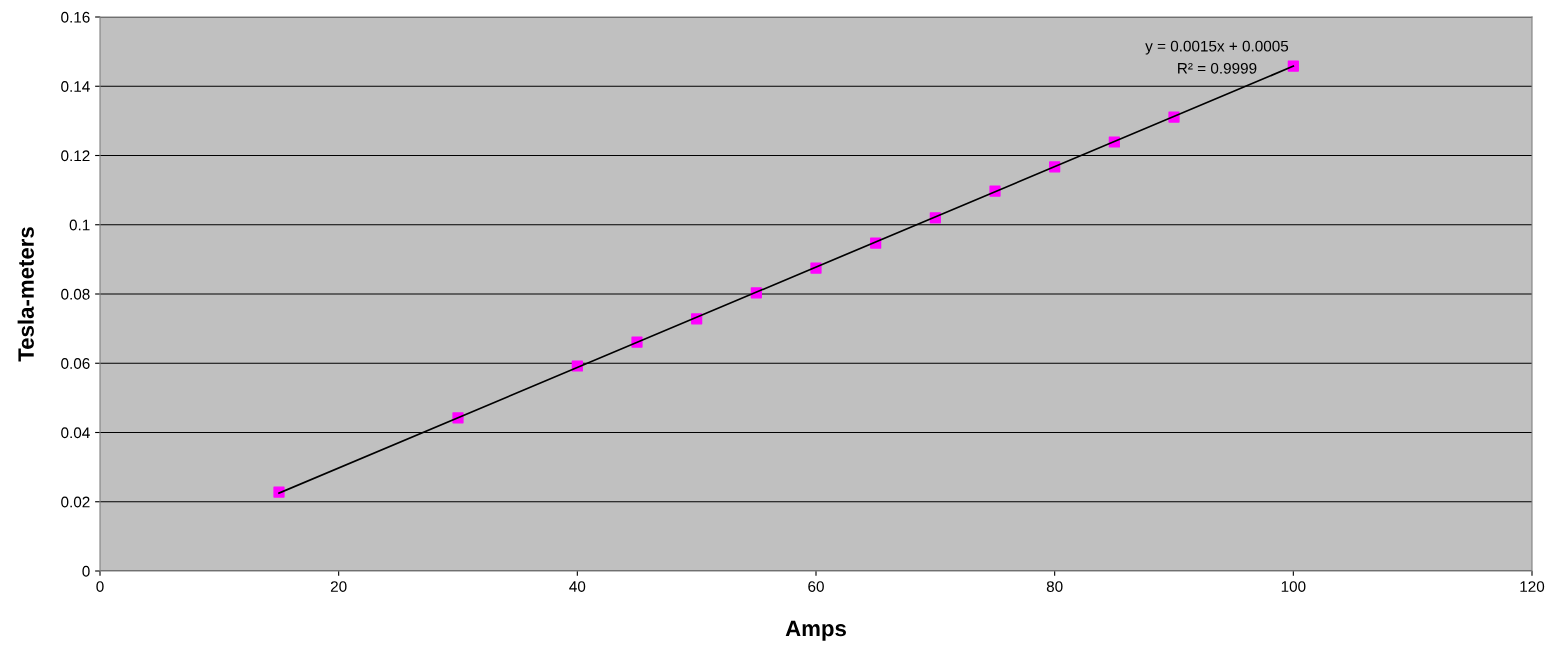 This screenshot has width=1553, height=656. What do you see at coordinates (1054, 586) in the screenshot?
I see `x-tick-label: 80` at bounding box center [1054, 586].